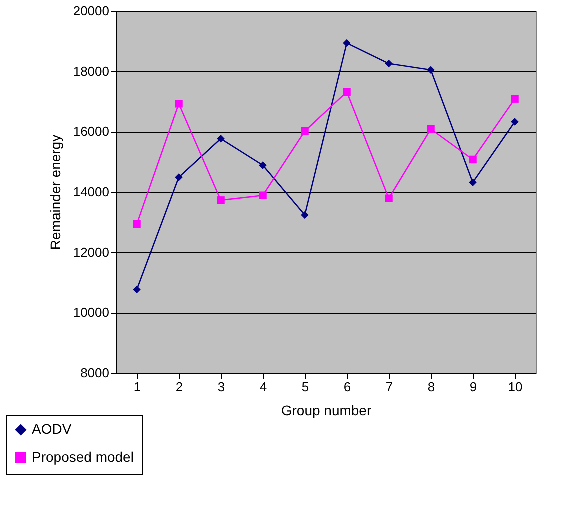 This screenshot has width=572, height=515. I want to click on x-tick-label: 9, so click(474, 387).